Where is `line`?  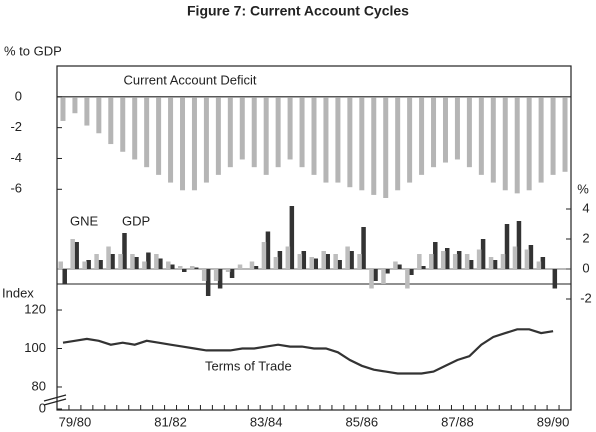 line is located at coordinates (308, 351).